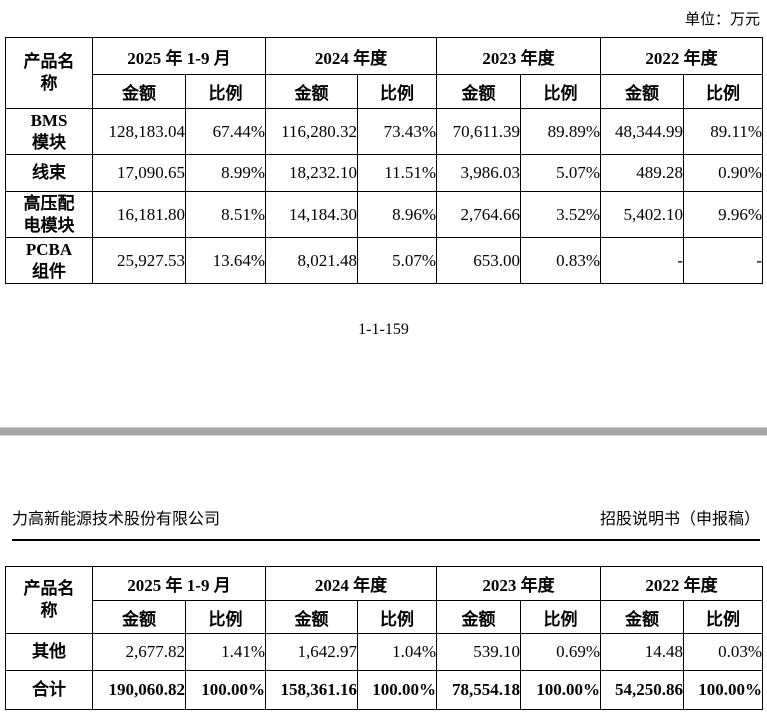  Describe the element at coordinates (642, 173) in the screenshot. I see `amount-cell: 489.28` at that location.